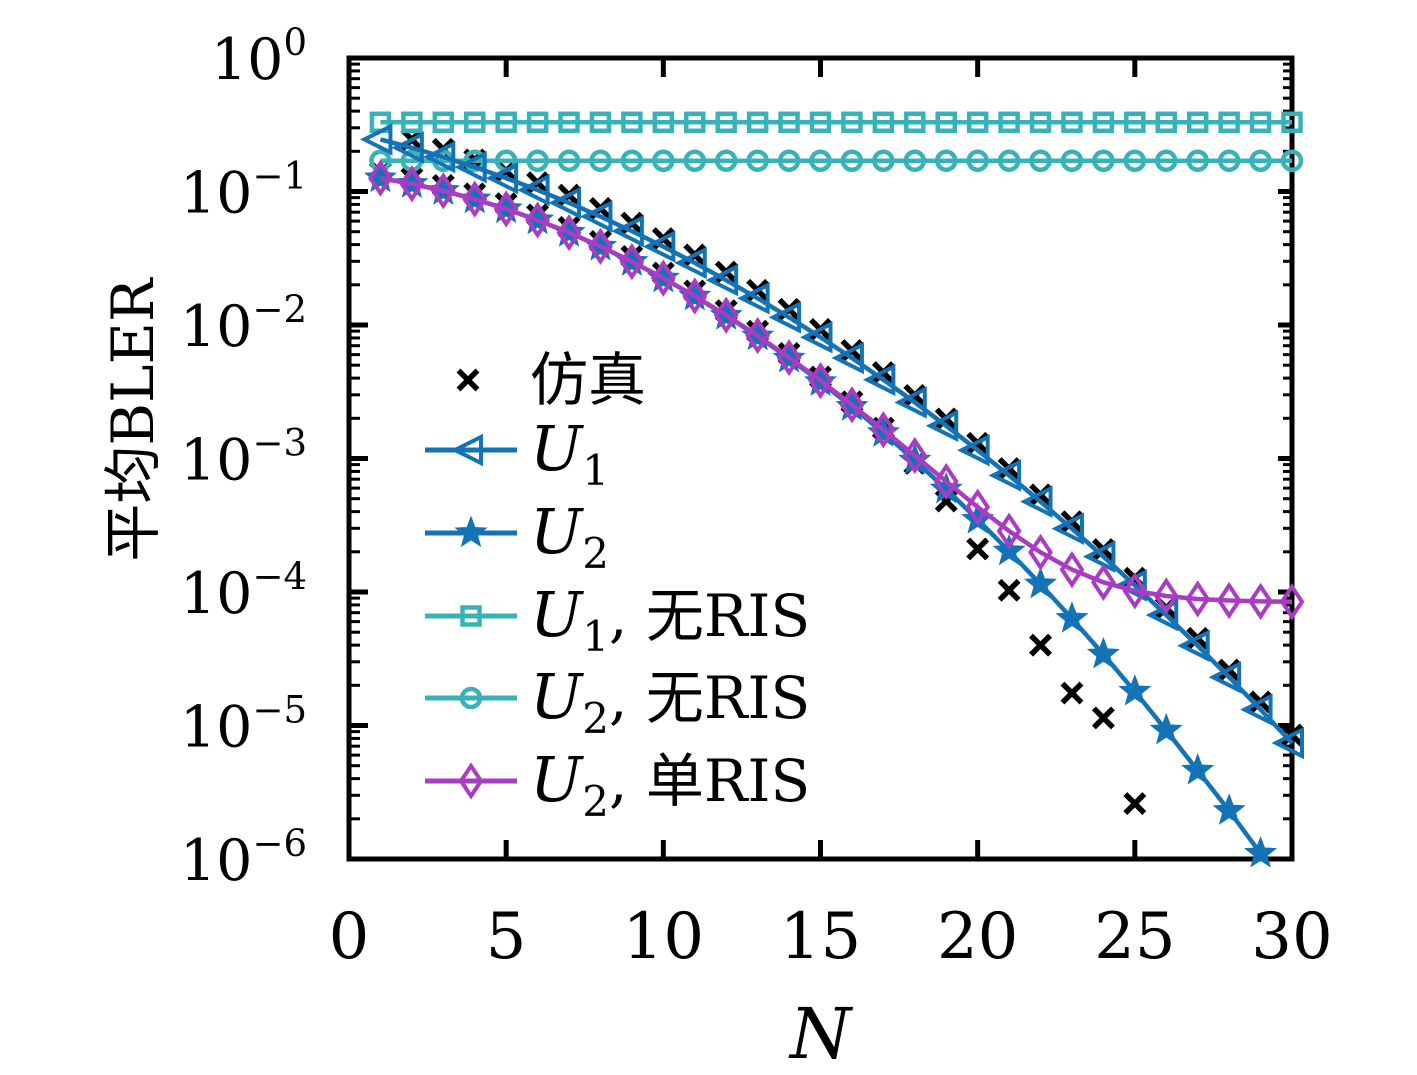  What do you see at coordinates (133, 420) in the screenshot?
I see `y-axis-title: 平均BLER` at bounding box center [133, 420].